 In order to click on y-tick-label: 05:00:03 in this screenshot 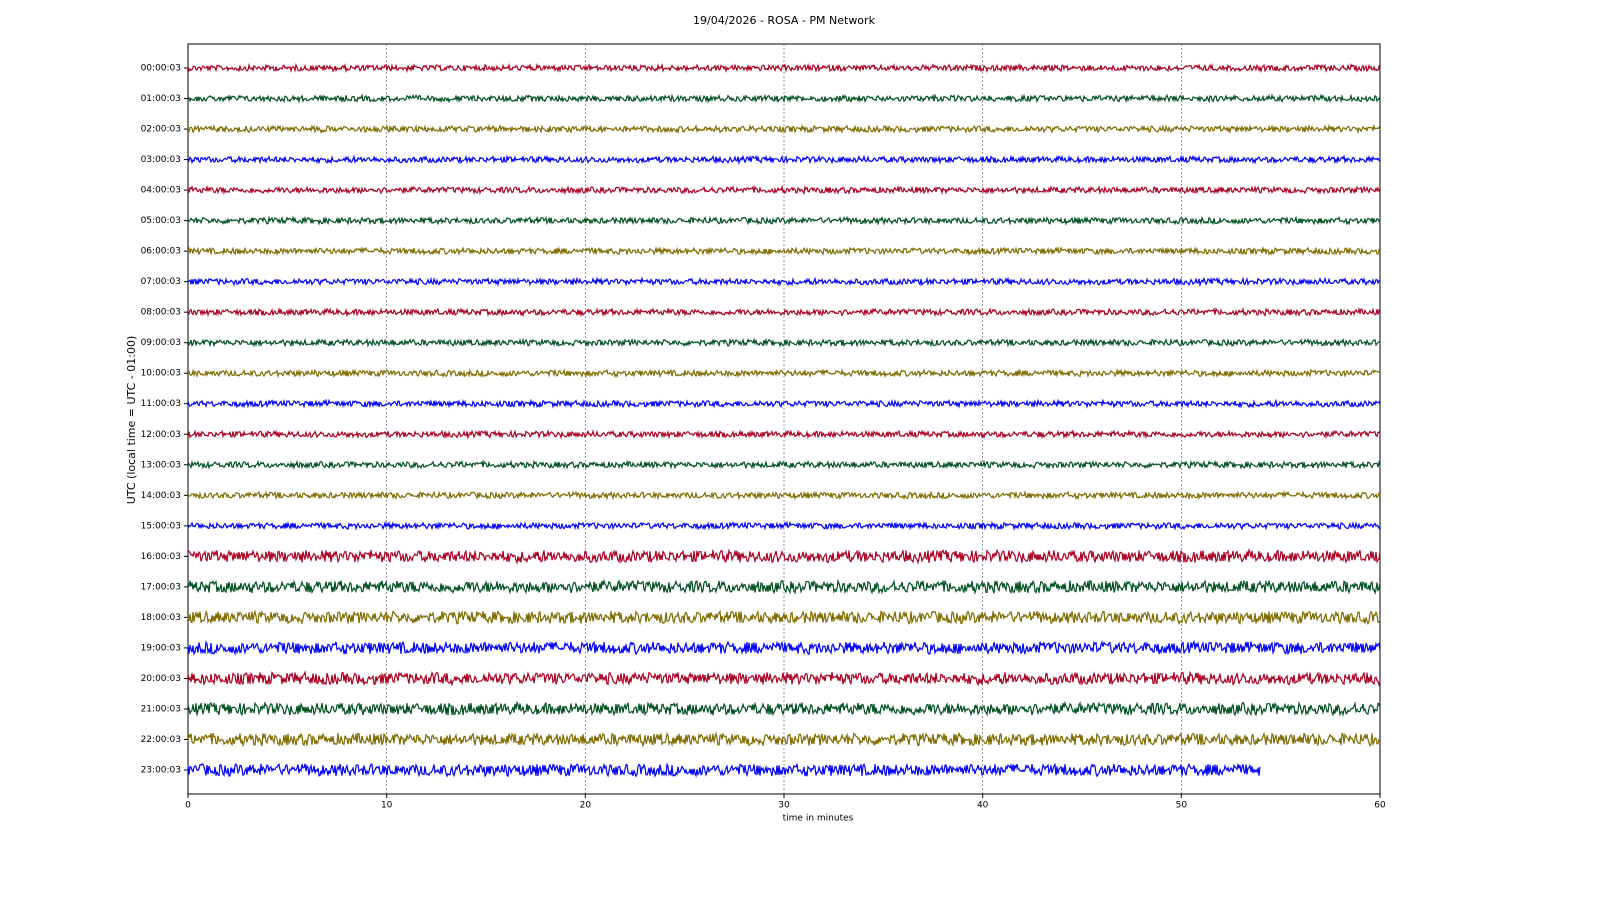, I will do `click(161, 221)`.